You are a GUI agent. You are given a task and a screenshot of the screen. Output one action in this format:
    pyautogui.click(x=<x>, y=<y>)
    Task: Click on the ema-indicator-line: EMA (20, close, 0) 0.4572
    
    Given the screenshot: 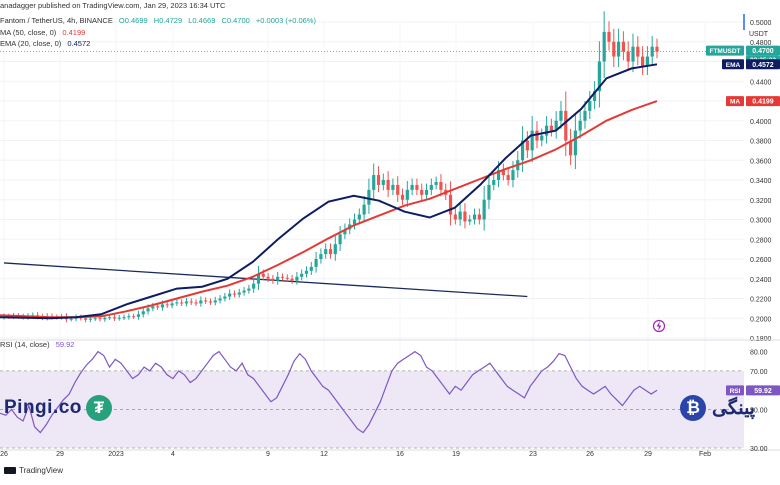 What is the action you would take?
    pyautogui.click(x=47, y=44)
    